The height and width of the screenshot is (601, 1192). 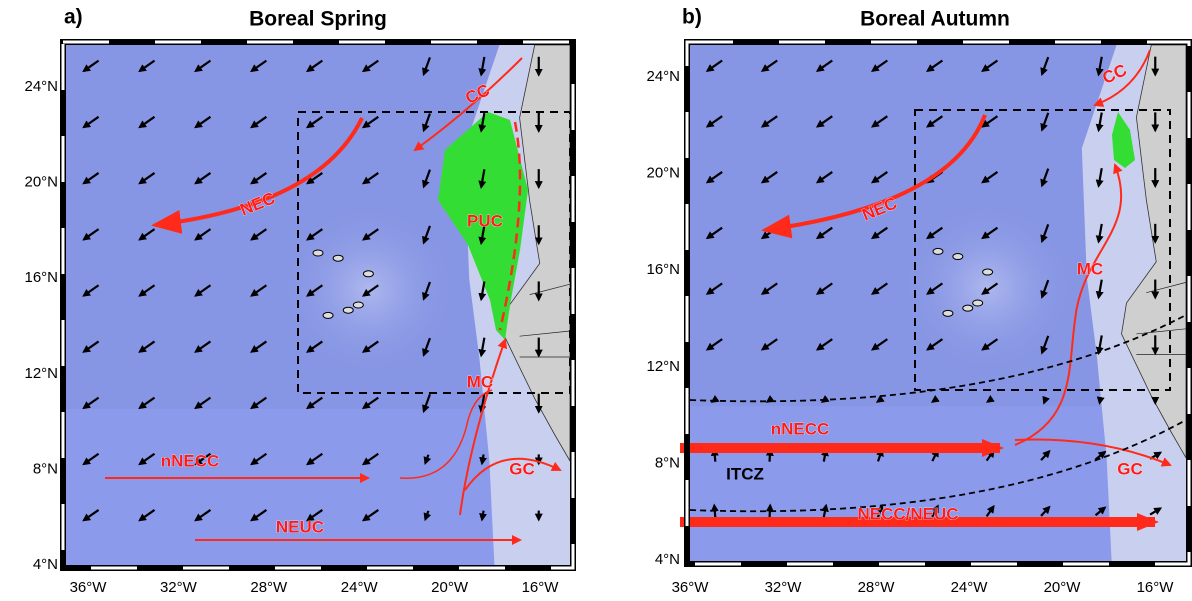 I want to click on borders, so click(x=1161, y=318).